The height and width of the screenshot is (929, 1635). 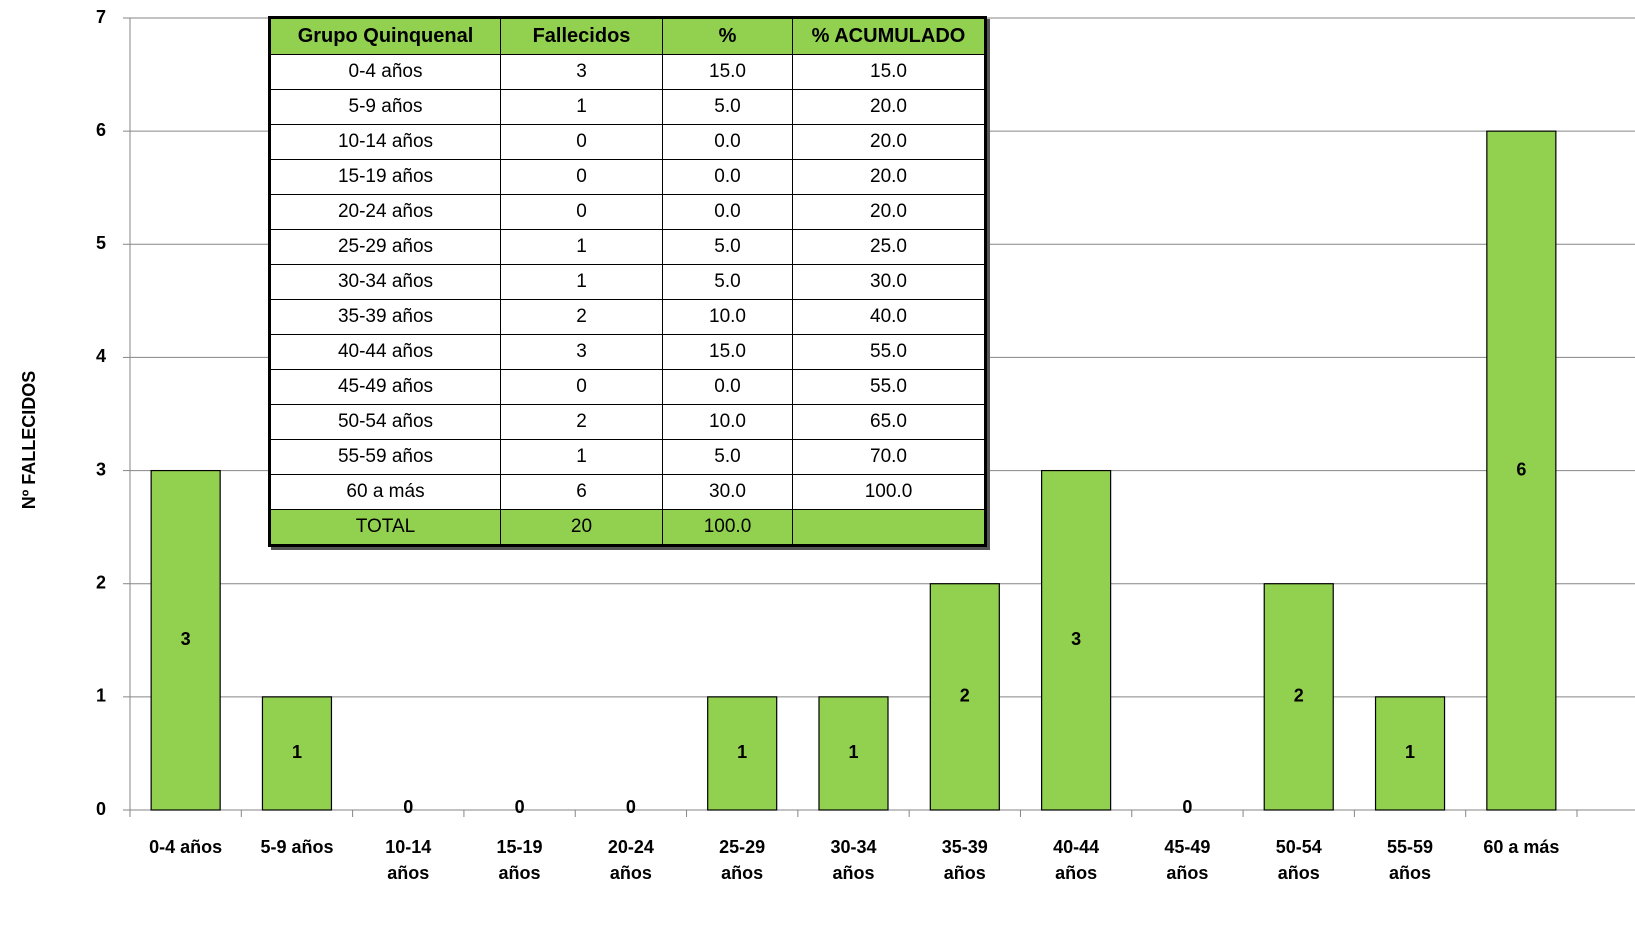 What do you see at coordinates (1410, 860) in the screenshot?
I see `x-tick-label: 55-59 años` at bounding box center [1410, 860].